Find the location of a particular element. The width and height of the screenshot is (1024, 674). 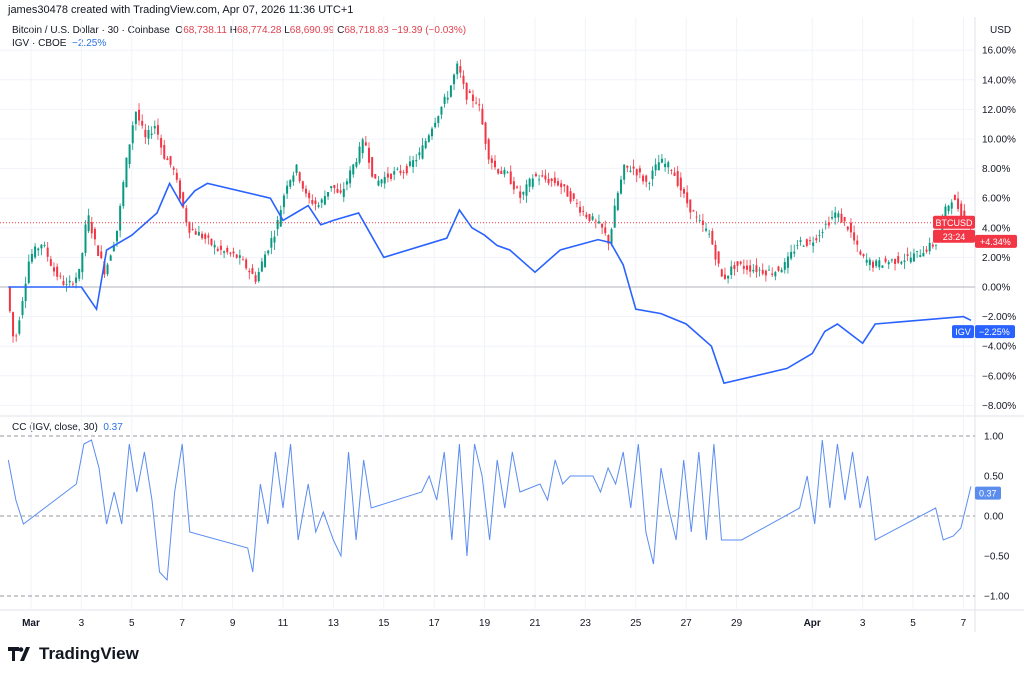

cc-tick-label: −0.50 is located at coordinates (997, 557).